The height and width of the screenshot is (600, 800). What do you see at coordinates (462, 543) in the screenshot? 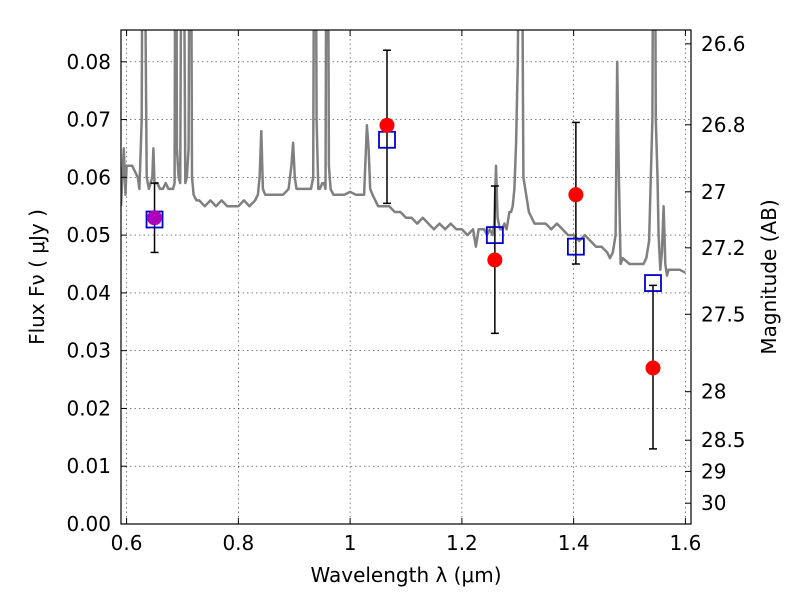
I see `x-tick-label: 1.2` at bounding box center [462, 543].